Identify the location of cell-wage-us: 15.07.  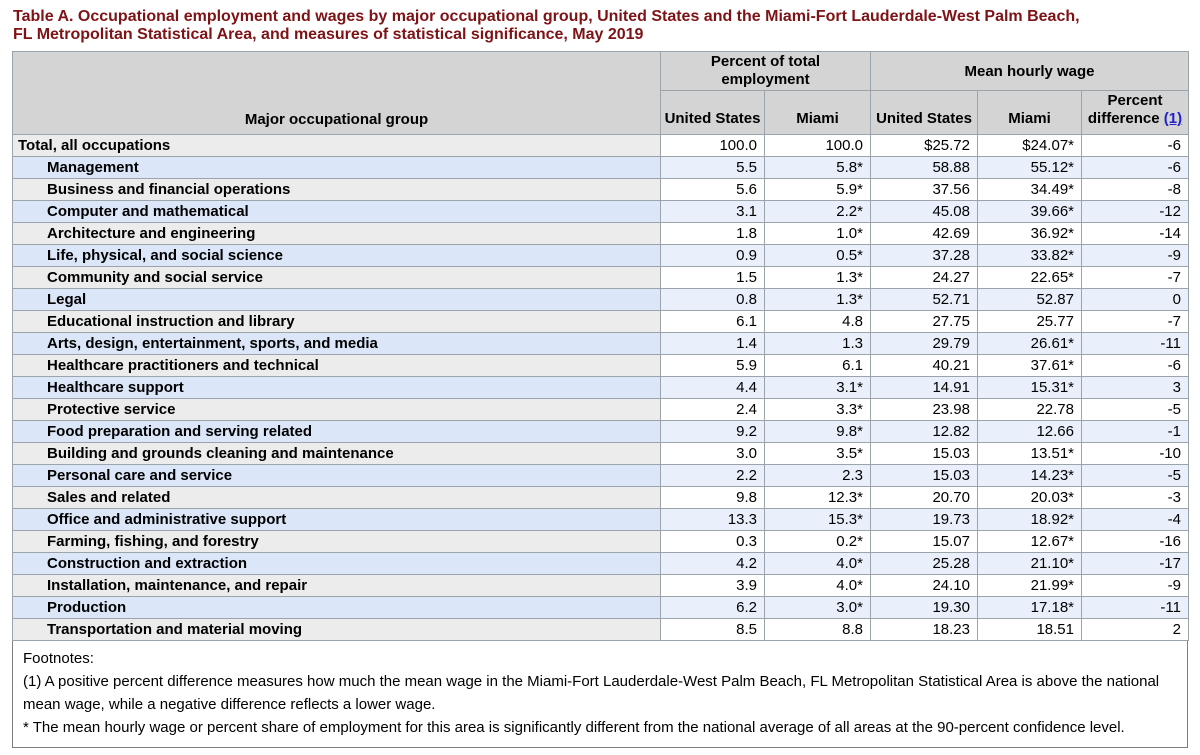
(924, 541).